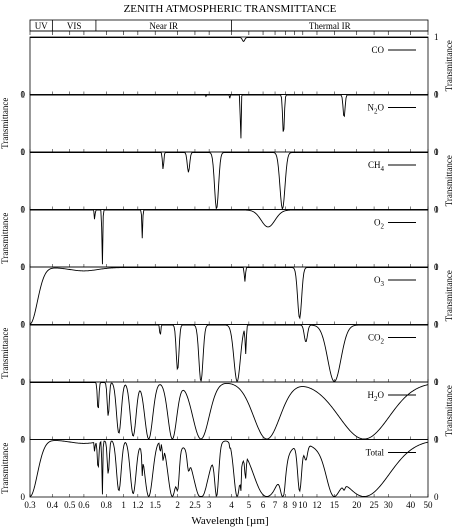  Describe the element at coordinates (137, 505) in the screenshot. I see `x-tick-label: 1.2` at that location.